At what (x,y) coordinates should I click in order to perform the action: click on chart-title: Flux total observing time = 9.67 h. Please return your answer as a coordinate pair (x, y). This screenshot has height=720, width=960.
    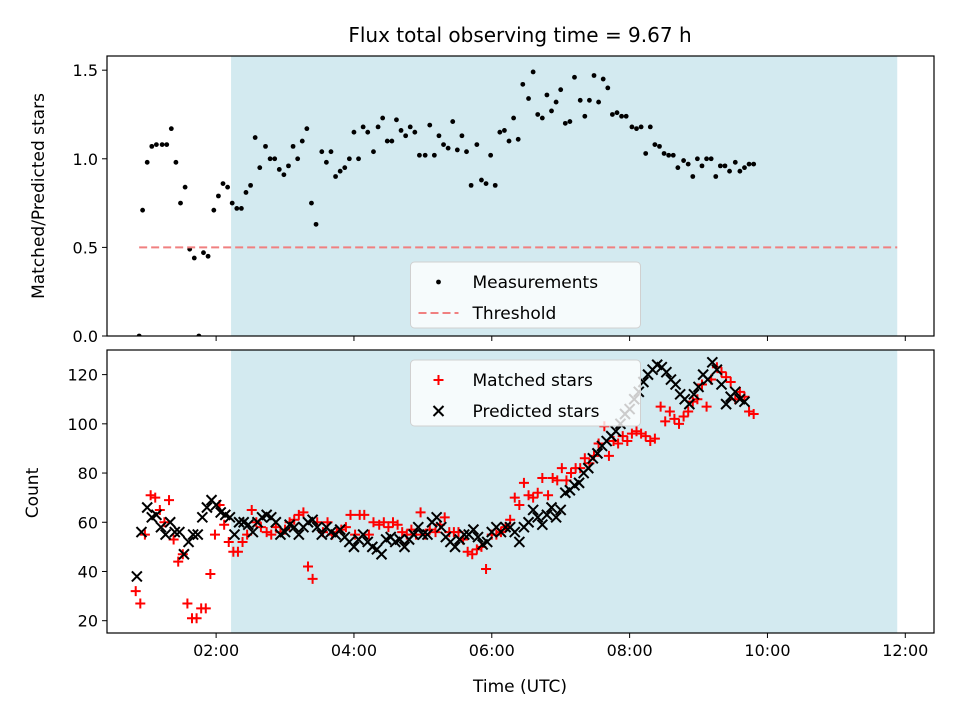
    Looking at the image, I should click on (519, 35).